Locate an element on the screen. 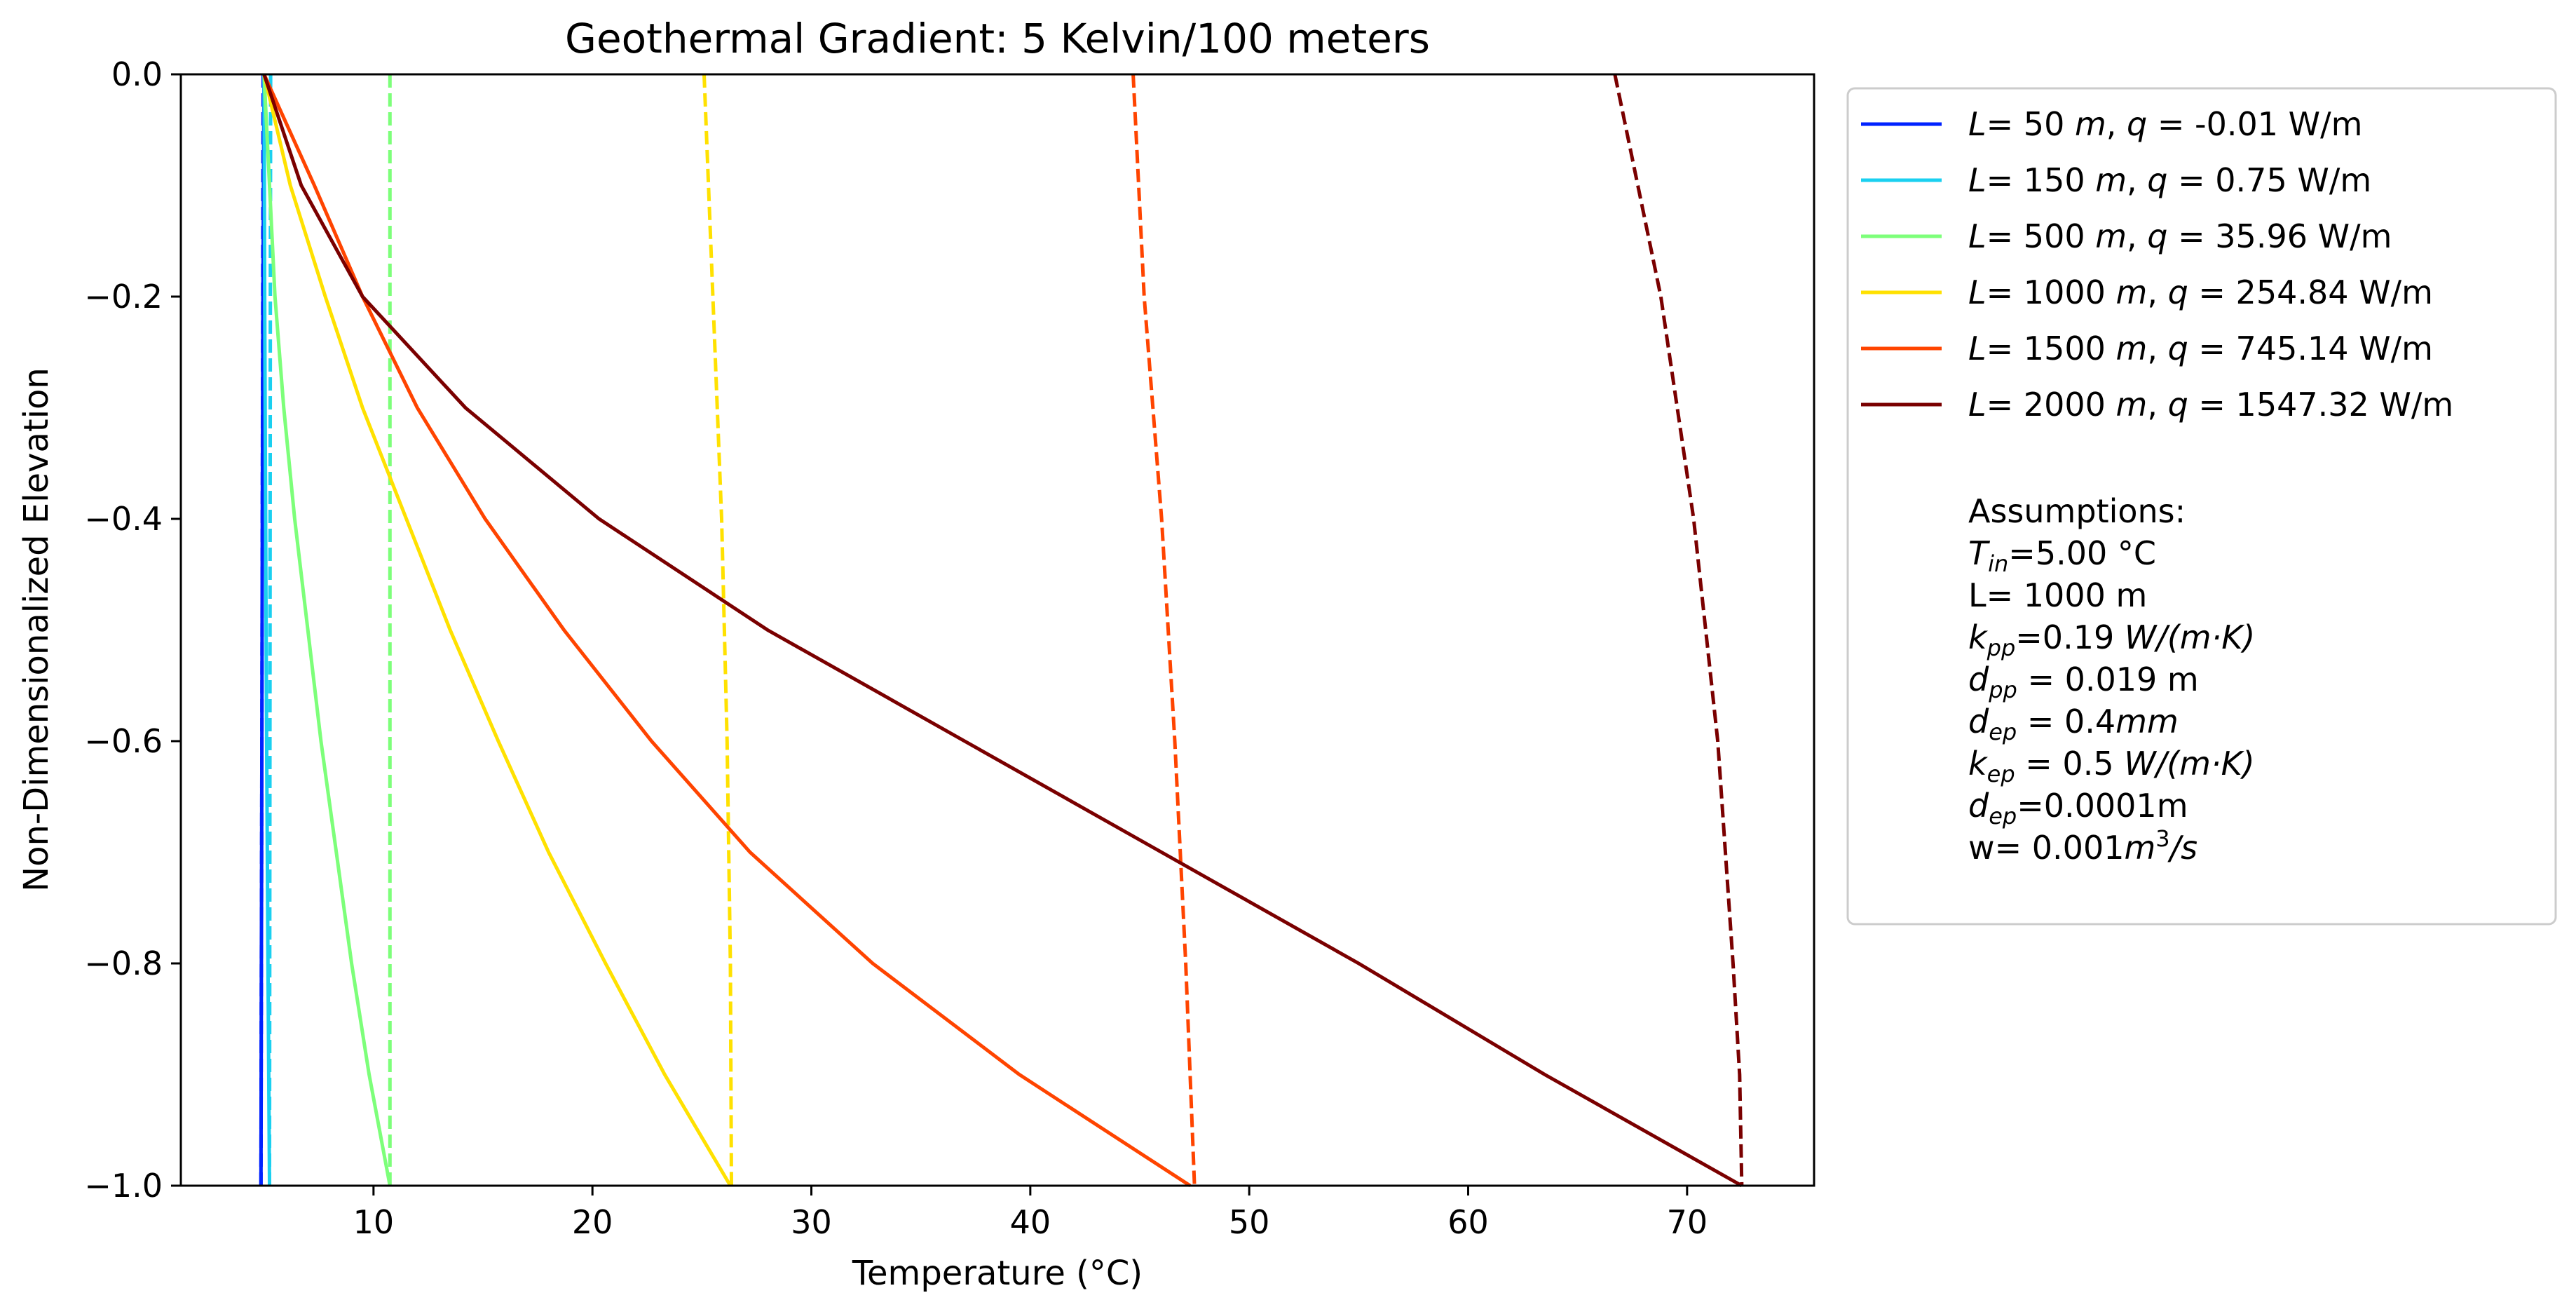 The image size is (2576, 1314). legend-label-2: L= 500 m, q = 35.96 W/m is located at coordinates (2180, 236).